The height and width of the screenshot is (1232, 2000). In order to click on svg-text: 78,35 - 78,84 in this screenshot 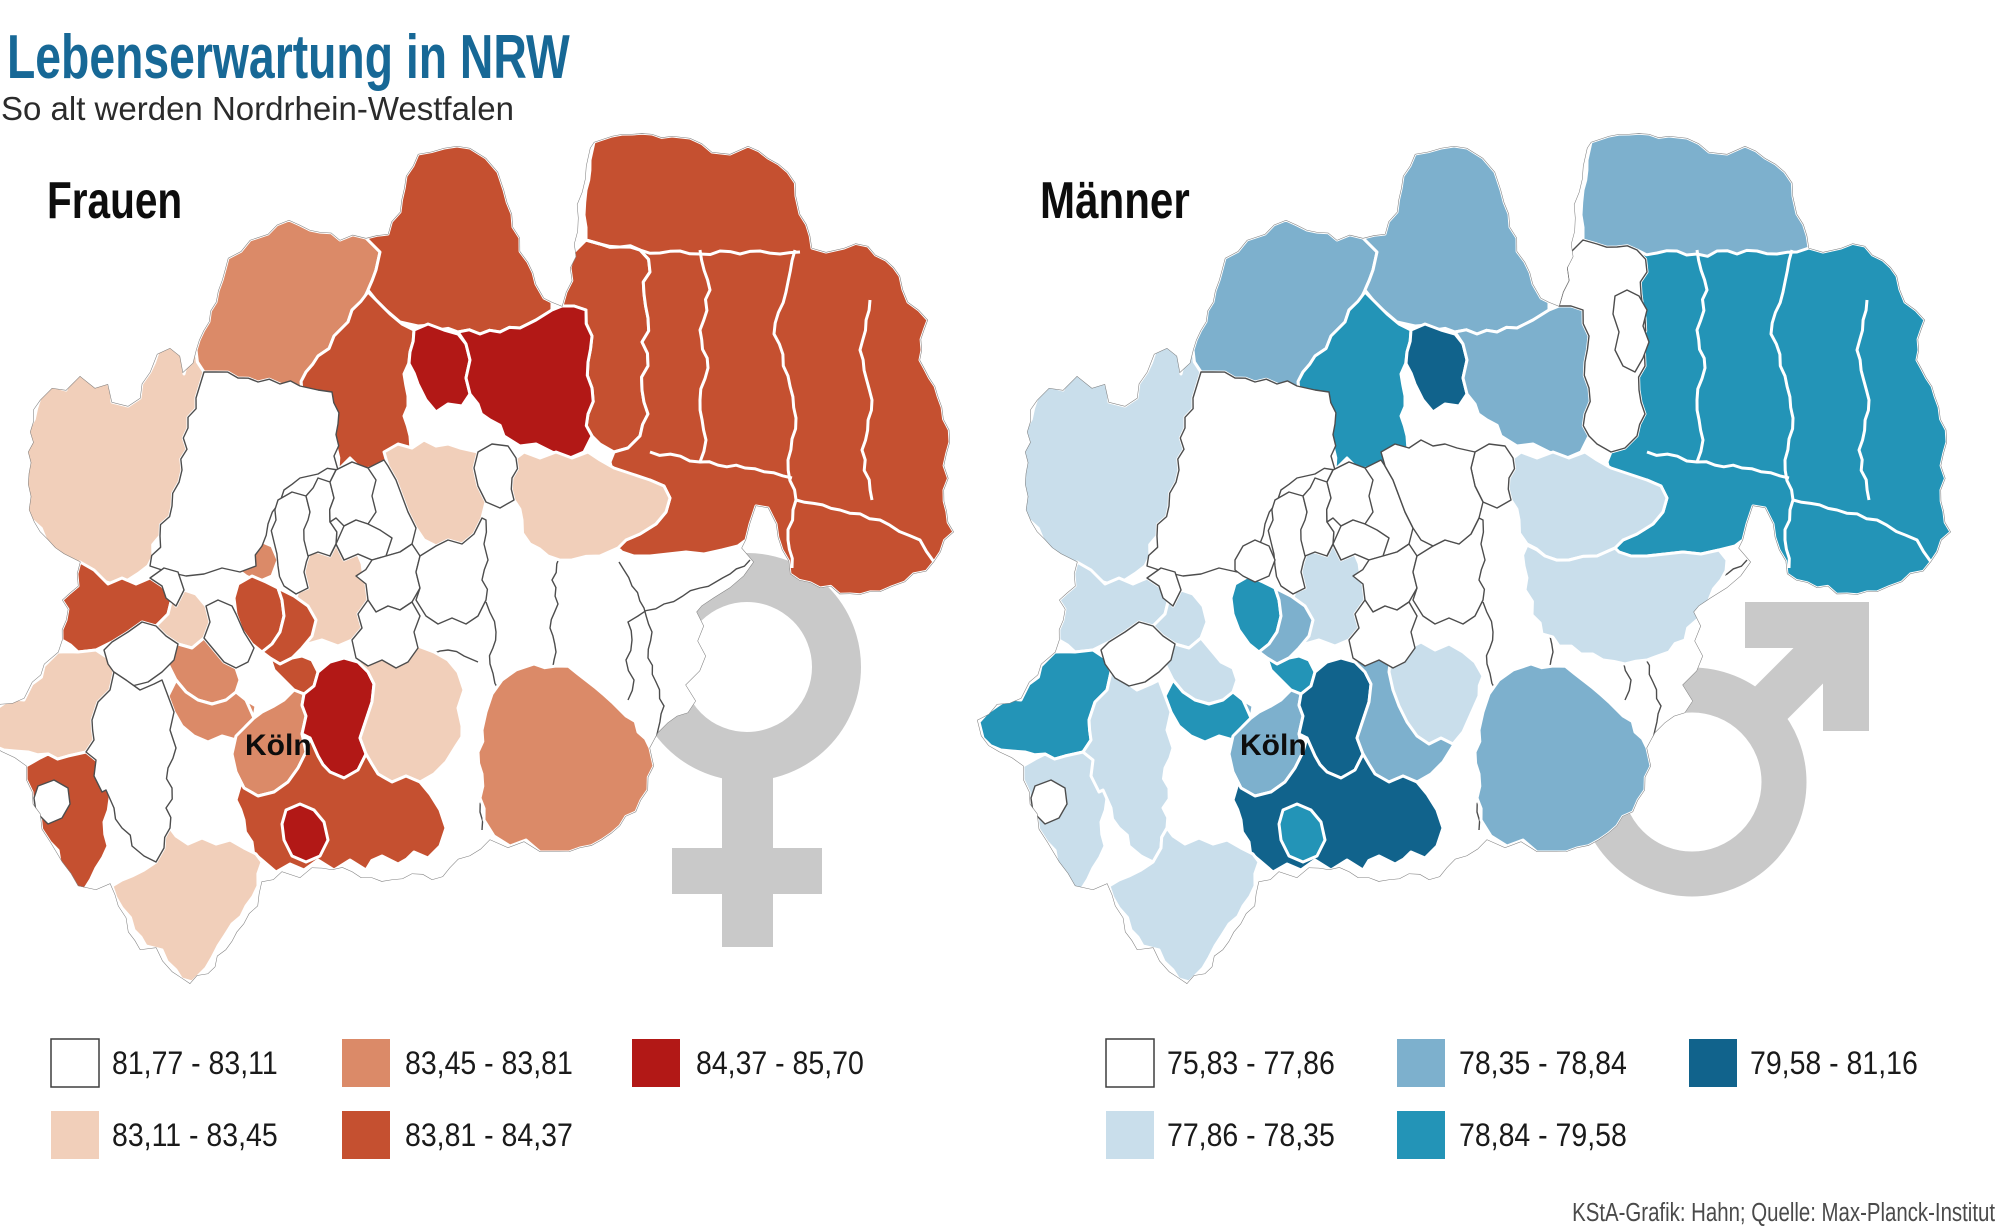, I will do `click(1543, 1064)`.